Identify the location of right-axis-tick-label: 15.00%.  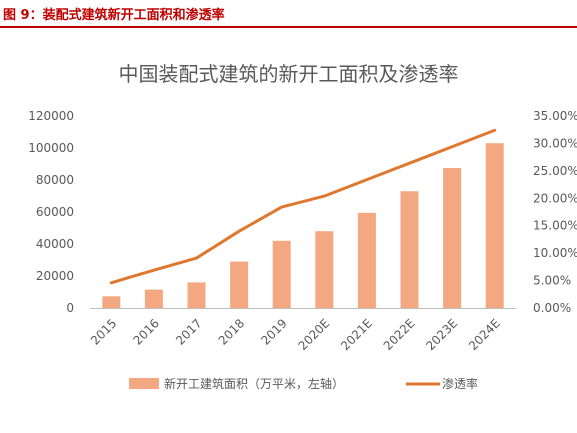
(555, 226).